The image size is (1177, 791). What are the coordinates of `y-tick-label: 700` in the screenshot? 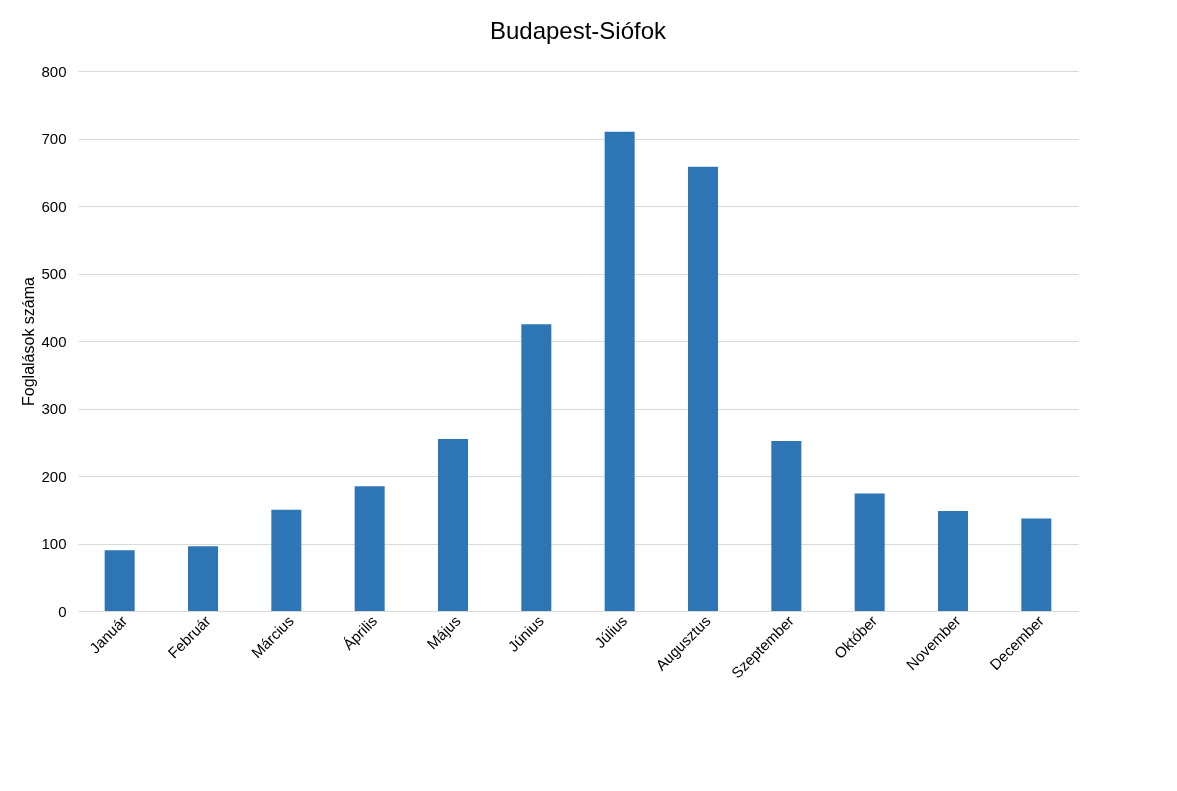 It's located at (54, 138).